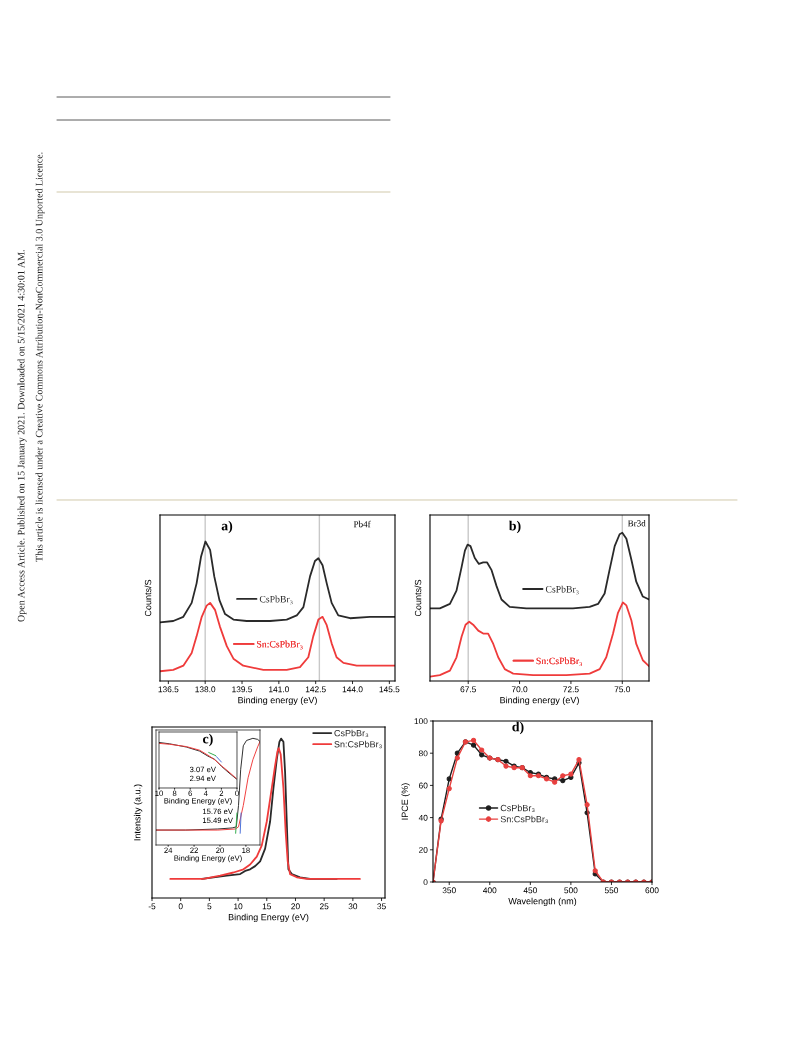 The width and height of the screenshot is (793, 1039). Describe the element at coordinates (381, 906) in the screenshot. I see `x-tick-label: 35` at that location.